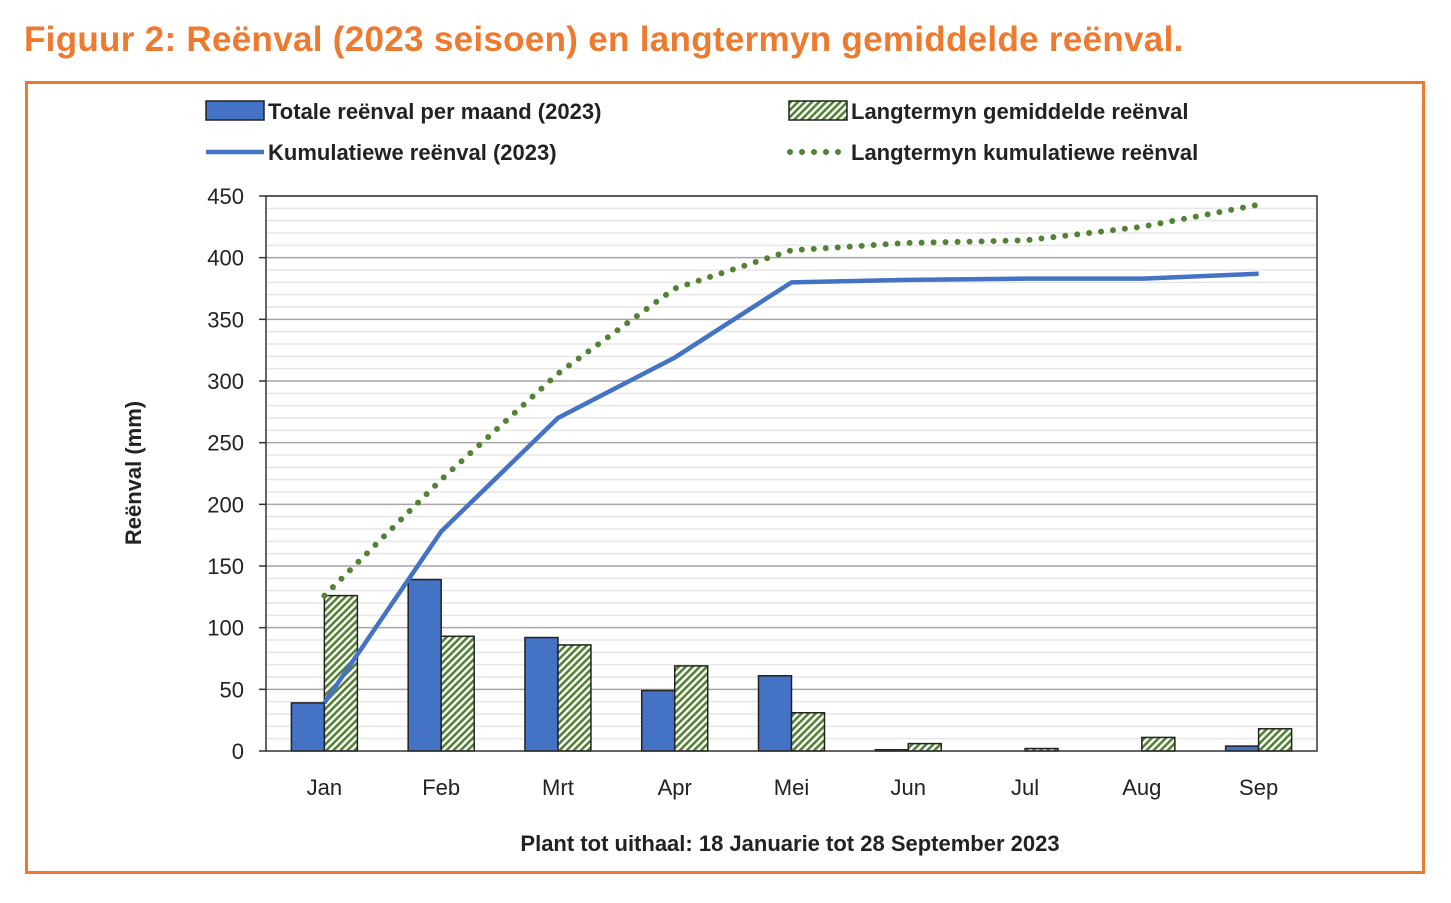  I want to click on x-tick-label: Jan, so click(324, 787).